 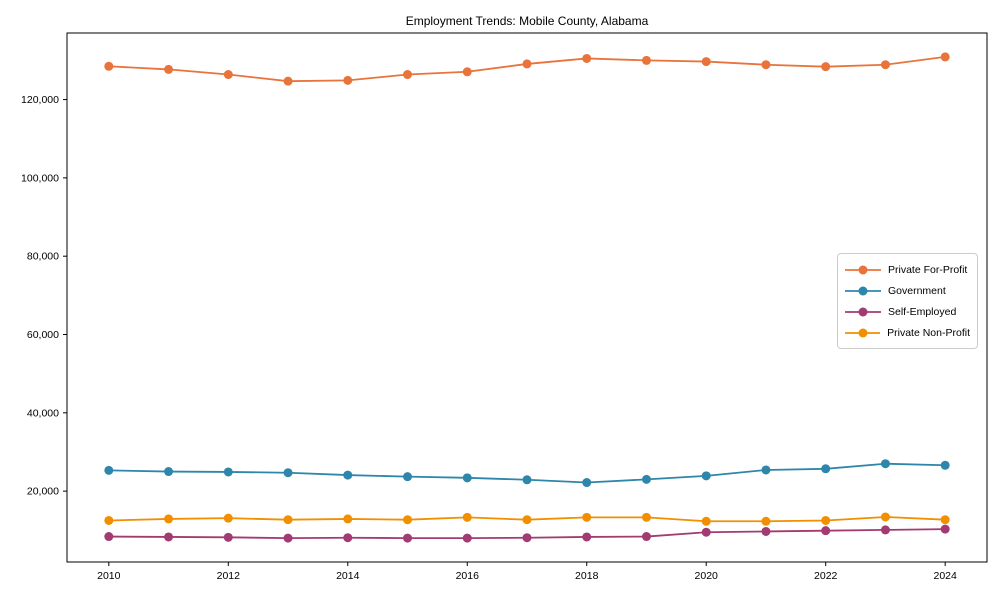 I want to click on y-tick-label: 40,000, so click(x=43, y=413).